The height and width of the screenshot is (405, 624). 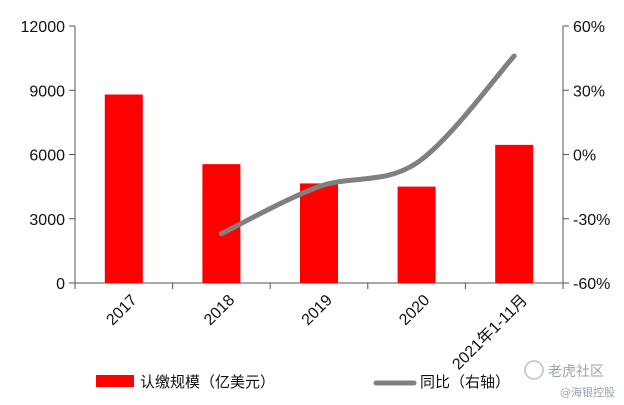 I want to click on left-tick-label: 0, so click(x=60, y=284).